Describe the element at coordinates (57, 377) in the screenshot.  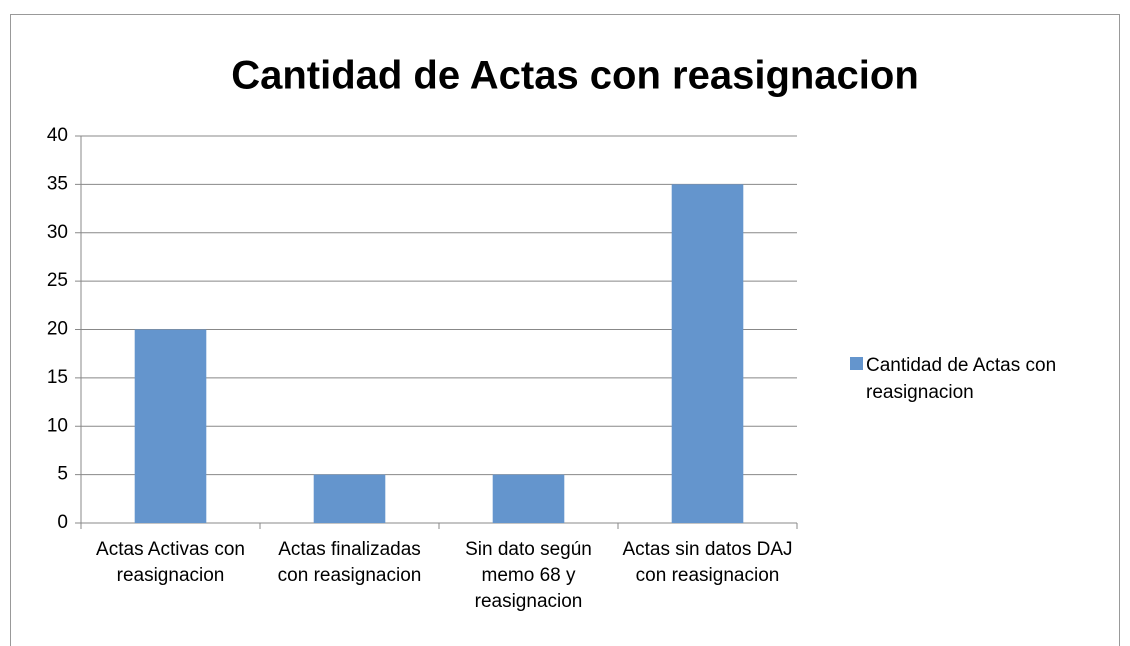
I see `y-tick-label: 15` at that location.